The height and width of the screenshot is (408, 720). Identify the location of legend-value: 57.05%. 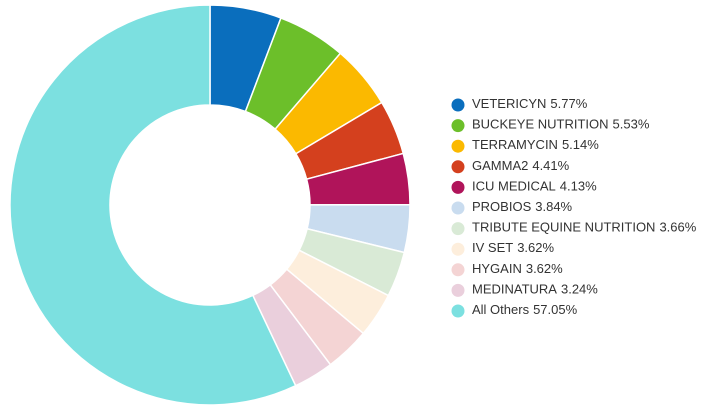
(555, 309).